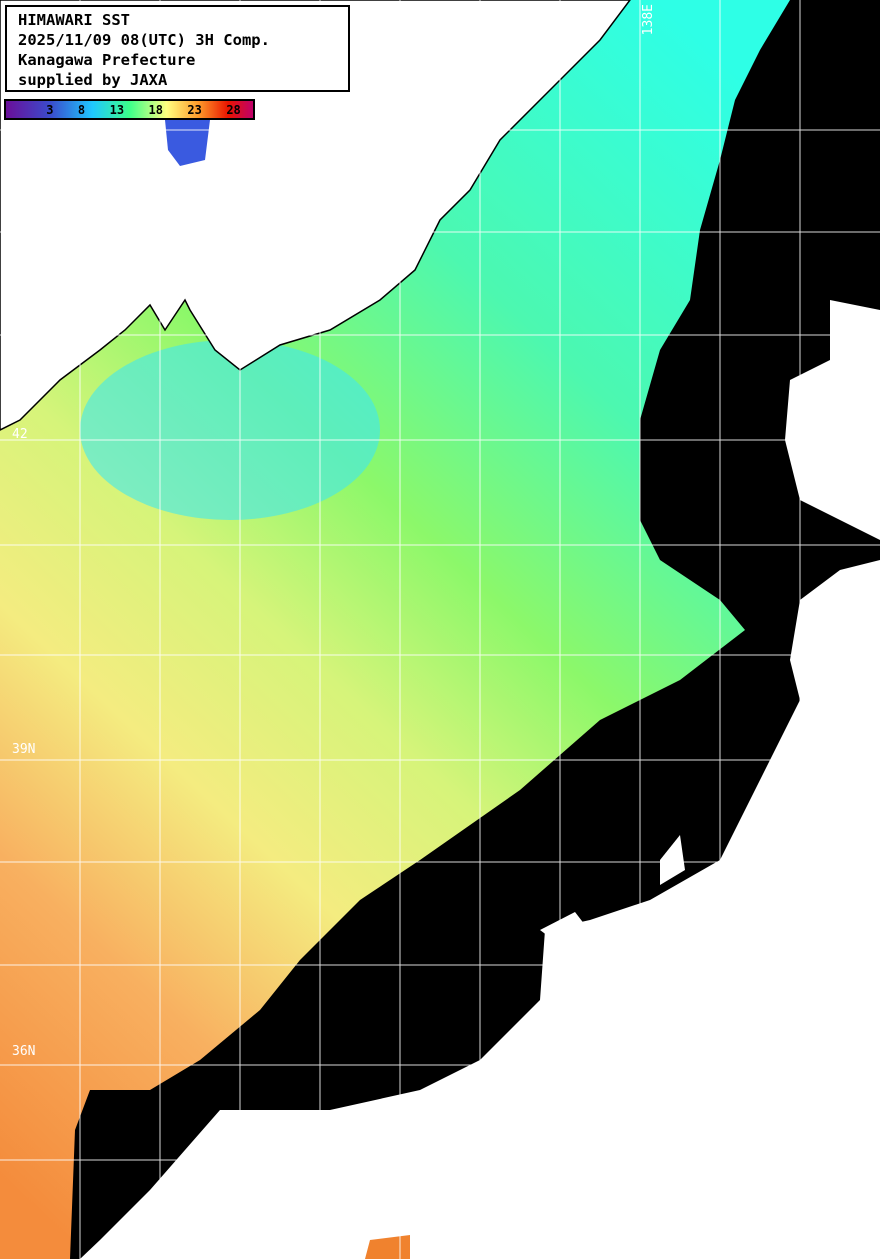 This screenshot has height=1259, width=880. Describe the element at coordinates (187, 143) in the screenshot. I see `cold-lake-patch` at that location.